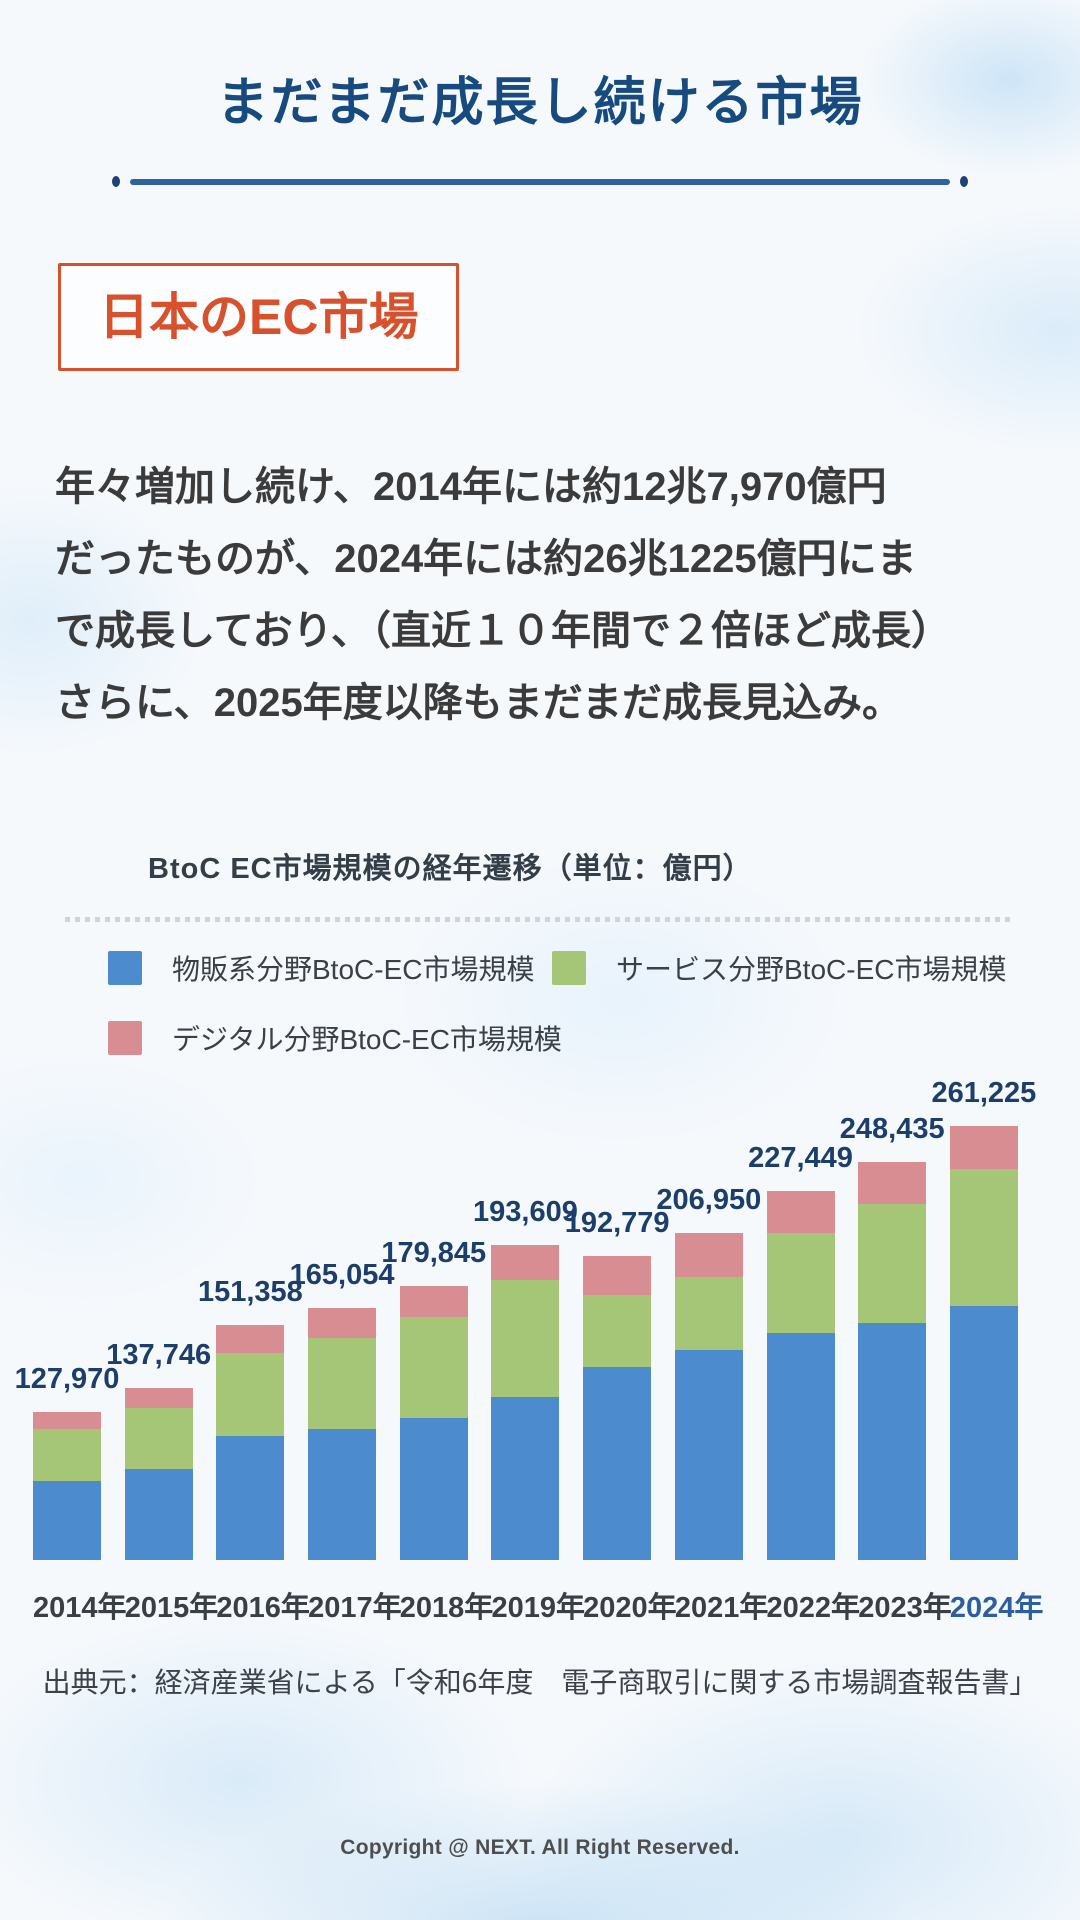  Describe the element at coordinates (353, 969) in the screenshot. I see `legend-label: 物販系分野BtoC-EC市場規模` at that location.